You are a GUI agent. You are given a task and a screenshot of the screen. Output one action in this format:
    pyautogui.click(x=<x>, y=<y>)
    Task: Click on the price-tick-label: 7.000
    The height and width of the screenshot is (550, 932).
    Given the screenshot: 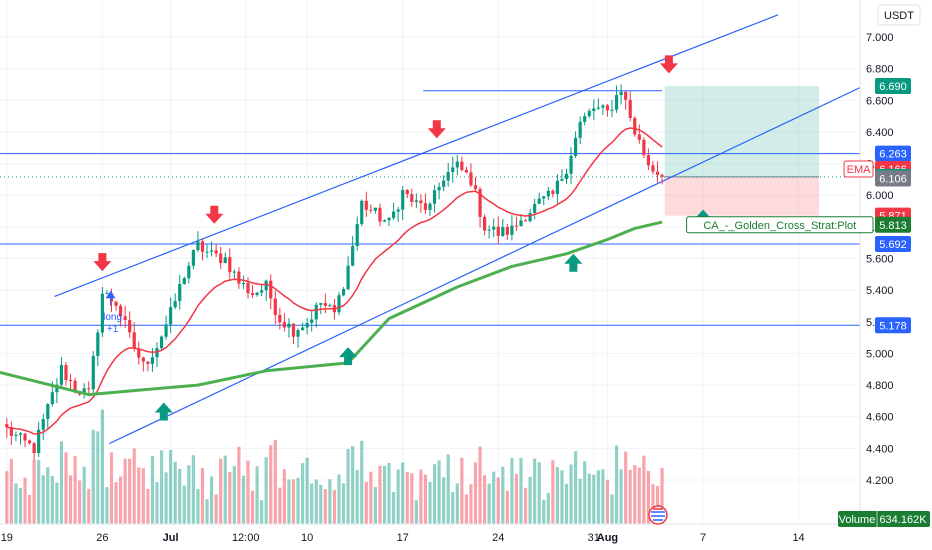 What is the action you would take?
    pyautogui.click(x=880, y=38)
    